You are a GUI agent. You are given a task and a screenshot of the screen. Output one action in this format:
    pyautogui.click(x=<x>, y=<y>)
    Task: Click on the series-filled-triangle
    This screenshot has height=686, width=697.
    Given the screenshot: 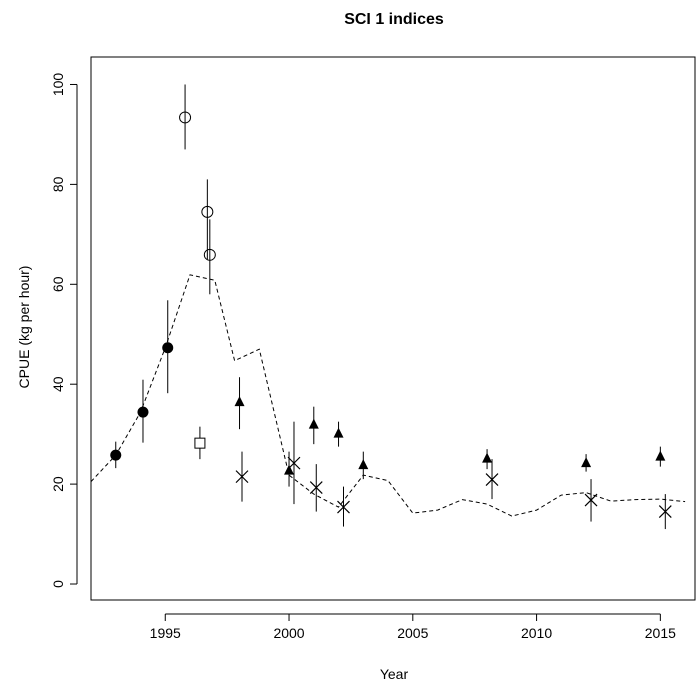 What is the action you would take?
    pyautogui.click(x=450, y=432)
    